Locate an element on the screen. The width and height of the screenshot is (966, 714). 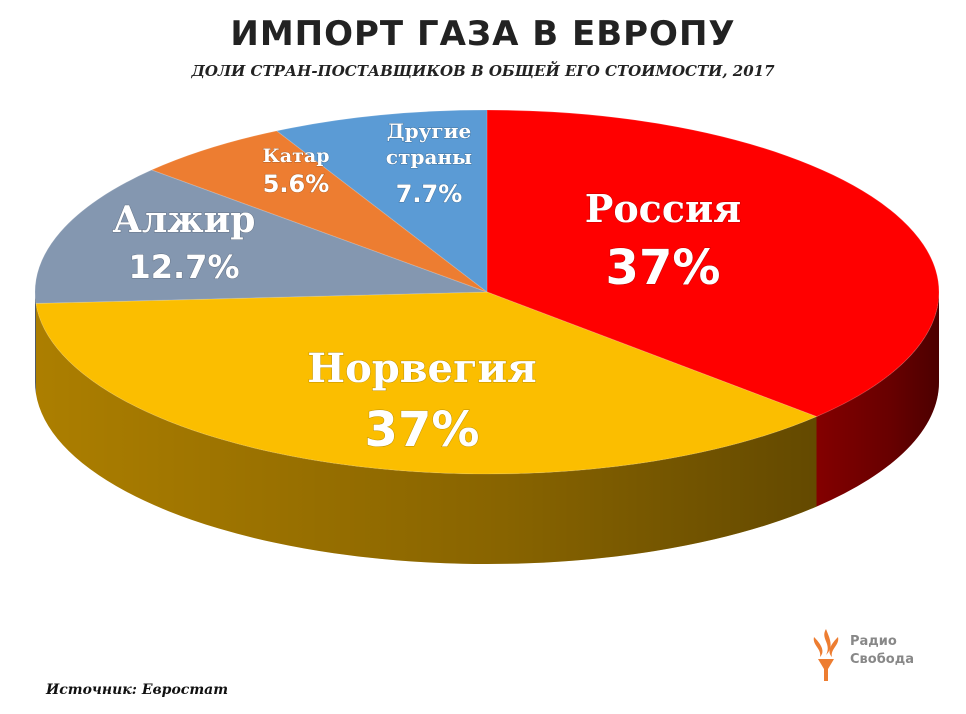
pie-label-1: Норвегия 37% is located at coordinates (422, 402).